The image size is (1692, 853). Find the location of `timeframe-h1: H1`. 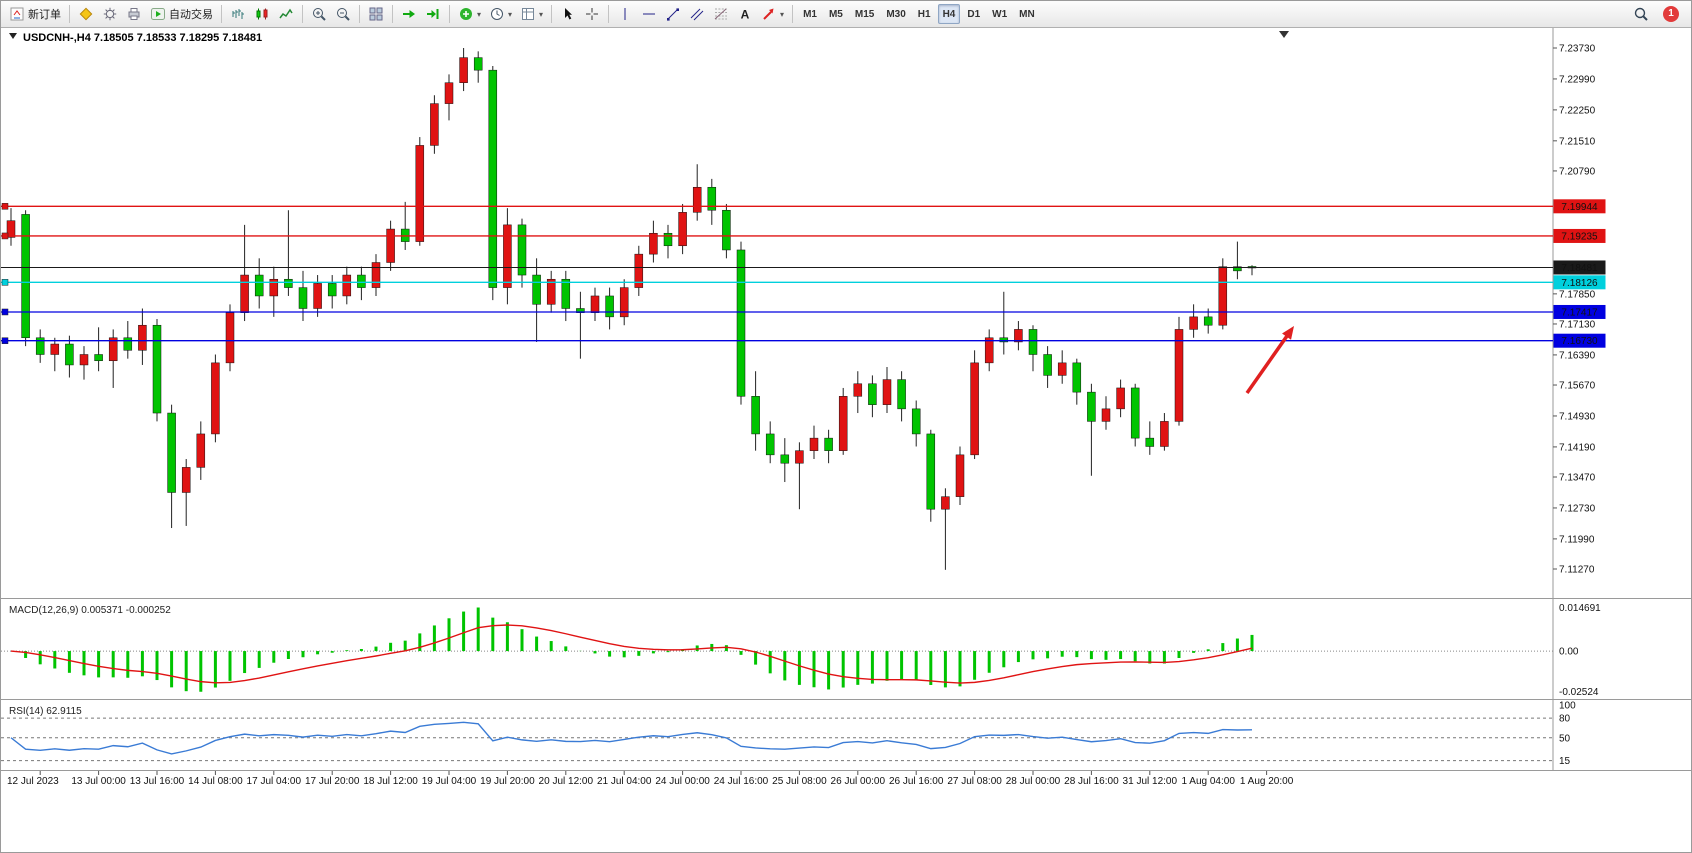

timeframe-h1: H1 is located at coordinates (924, 14).